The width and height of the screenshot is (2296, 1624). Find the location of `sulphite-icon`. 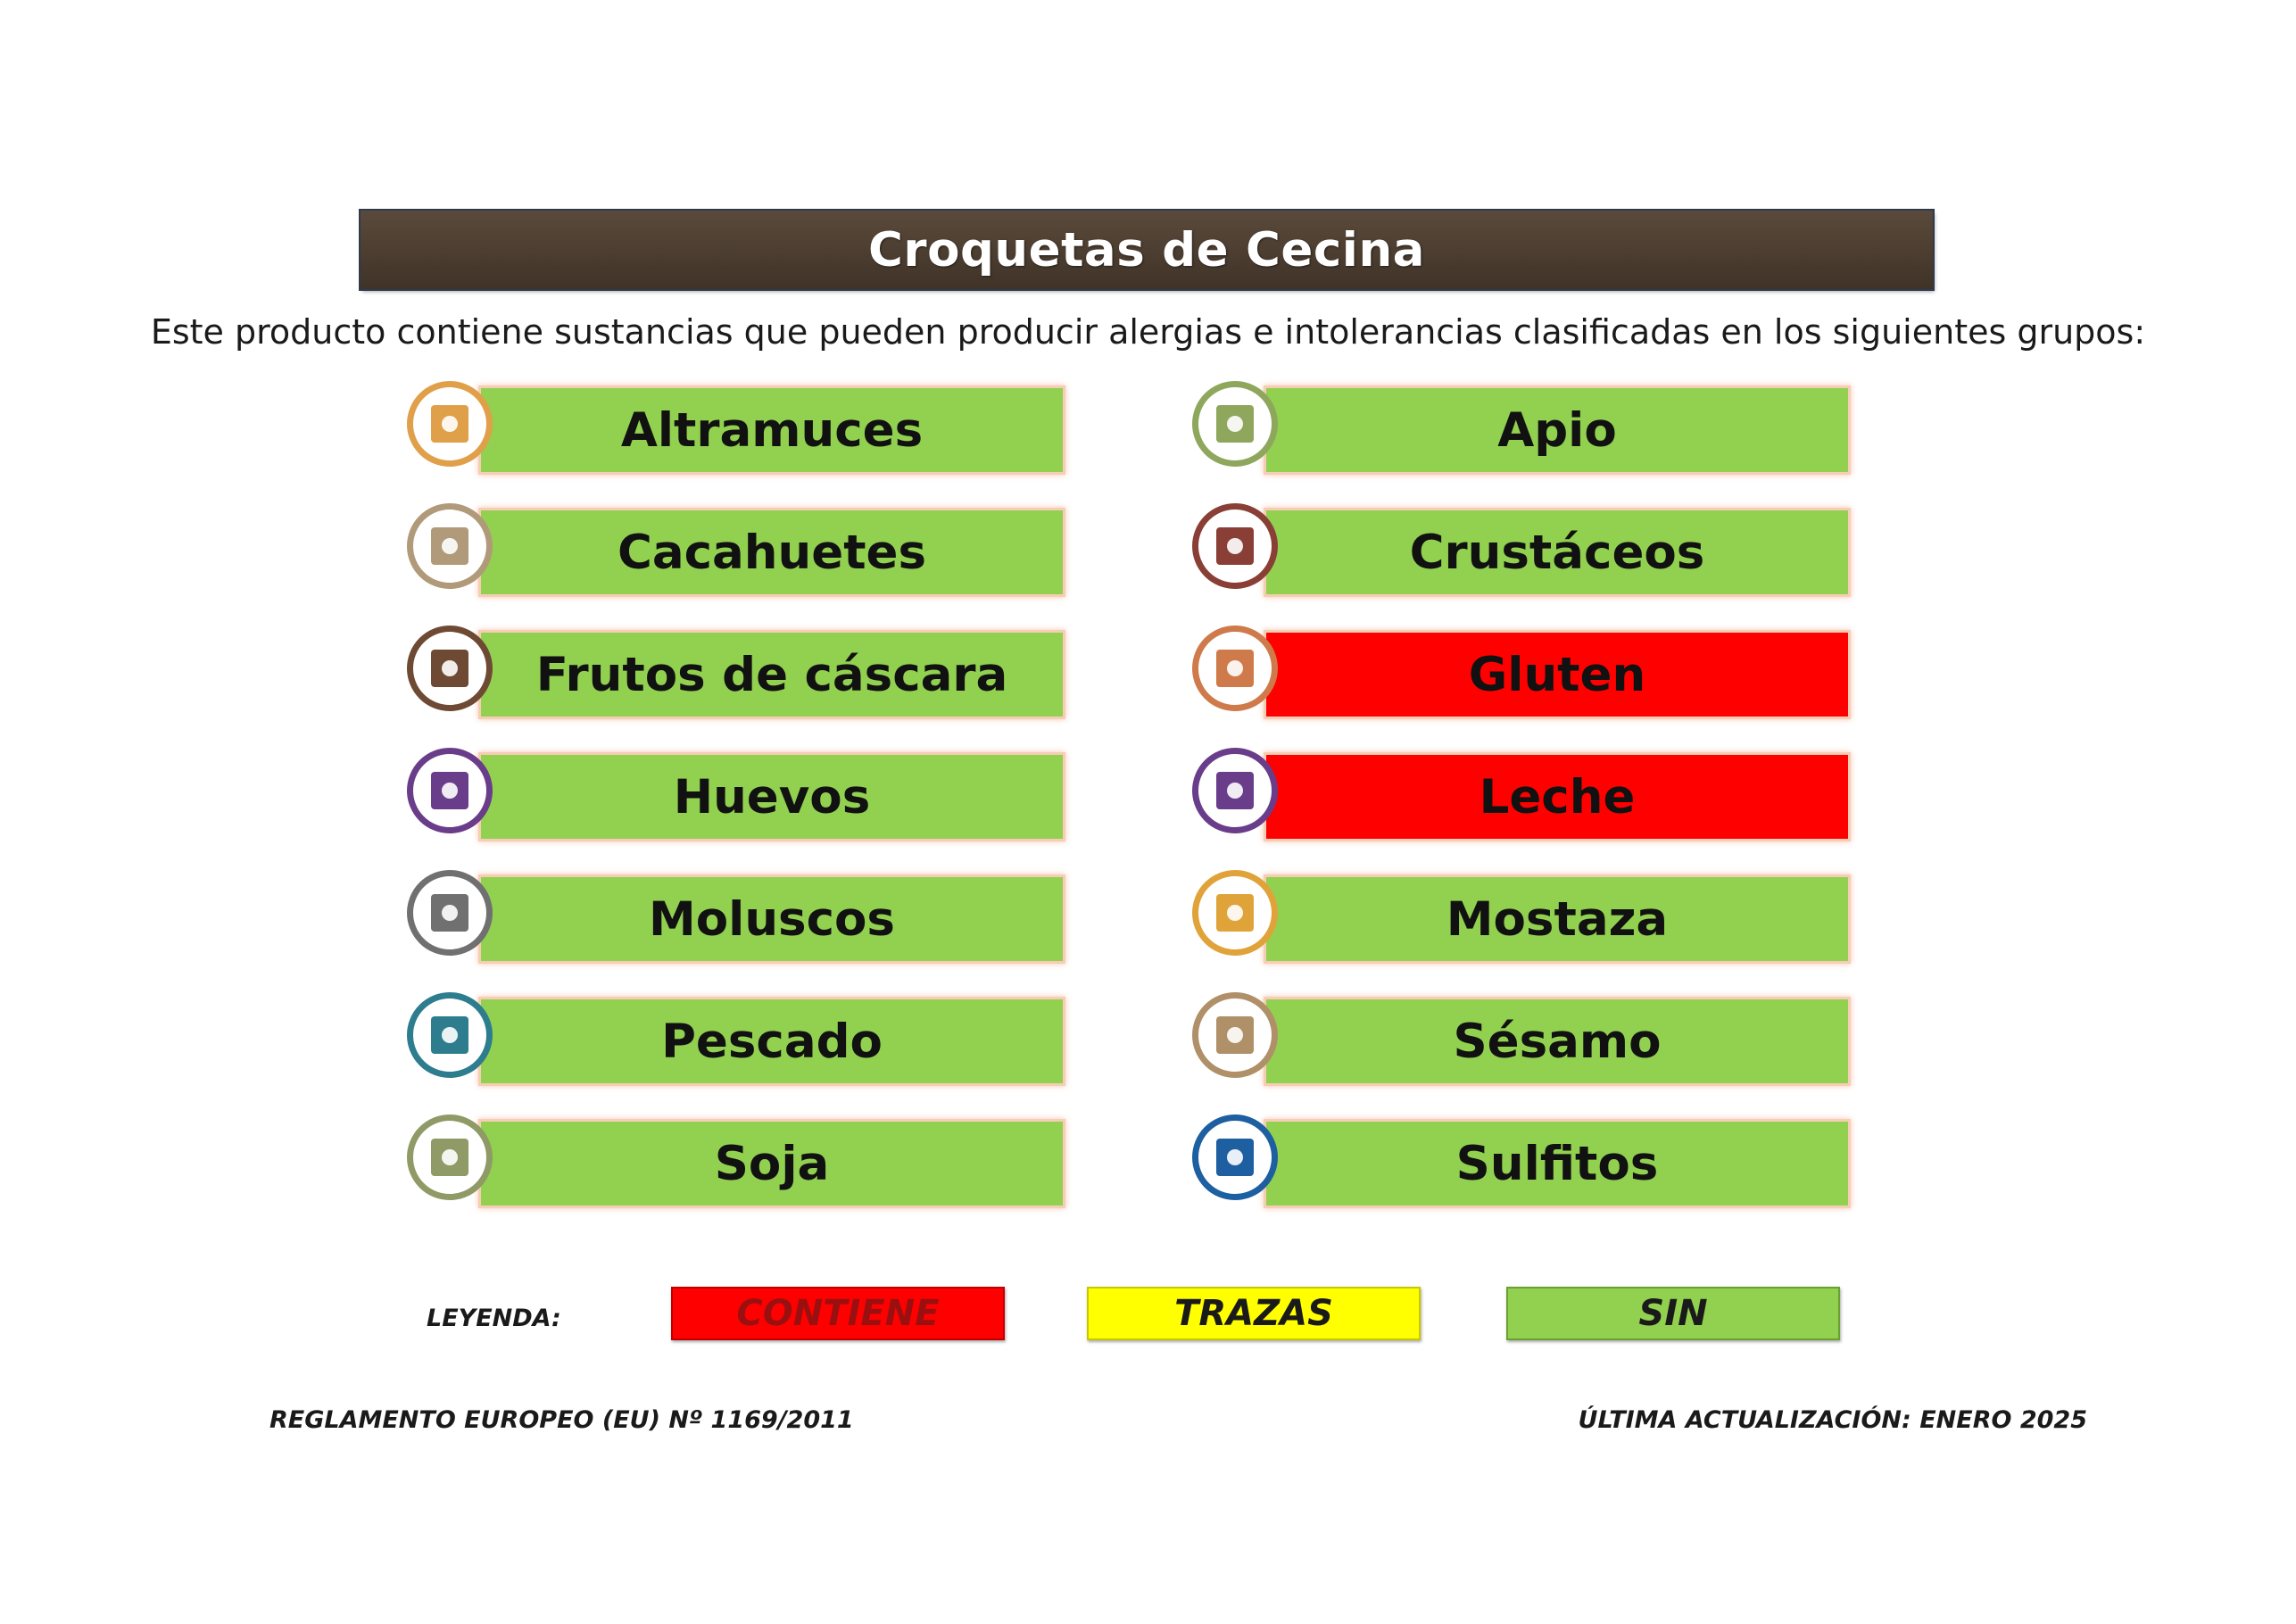

sulphite-icon is located at coordinates (1235, 1157).